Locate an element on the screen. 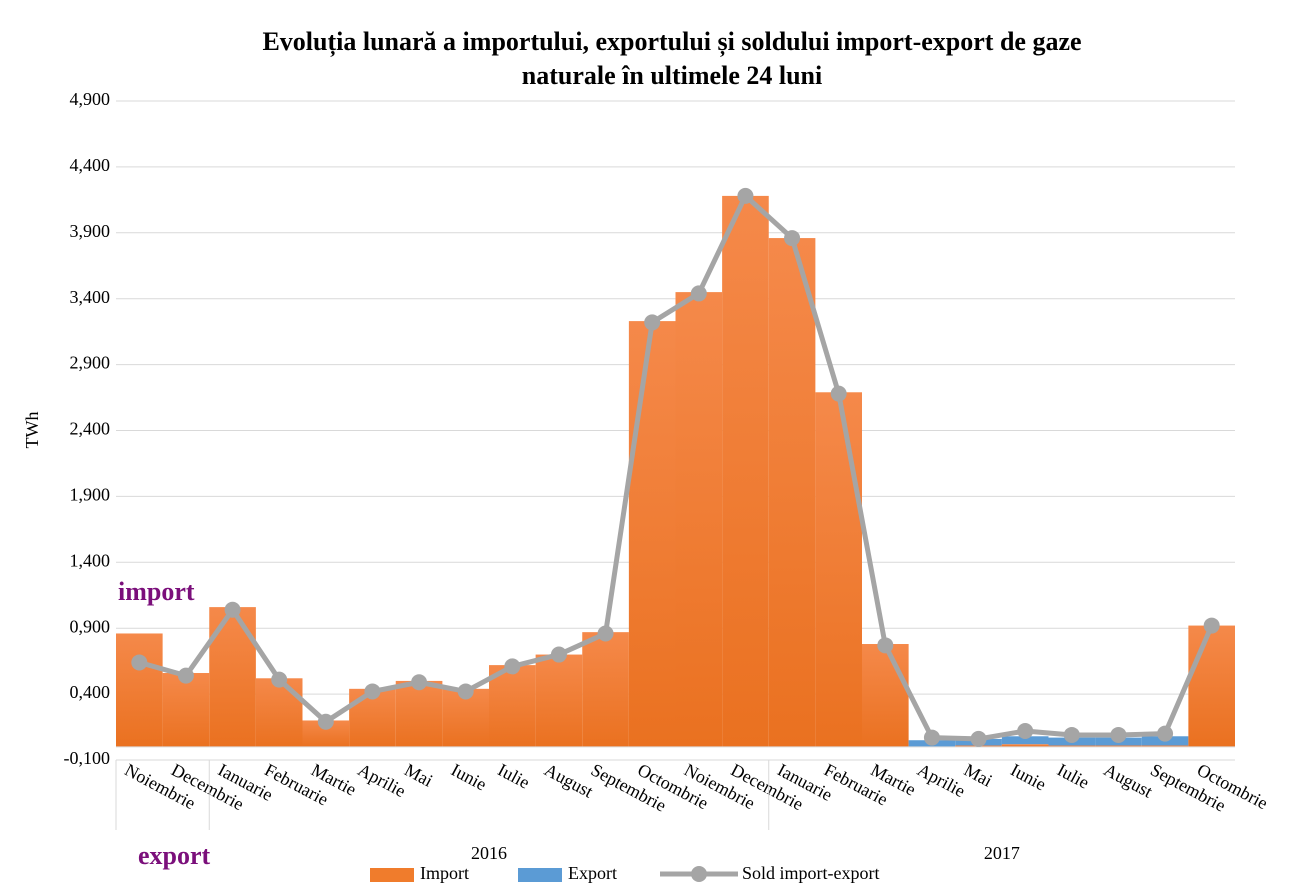 The image size is (1295, 883). legend-label: Sold import-export is located at coordinates (811, 873).